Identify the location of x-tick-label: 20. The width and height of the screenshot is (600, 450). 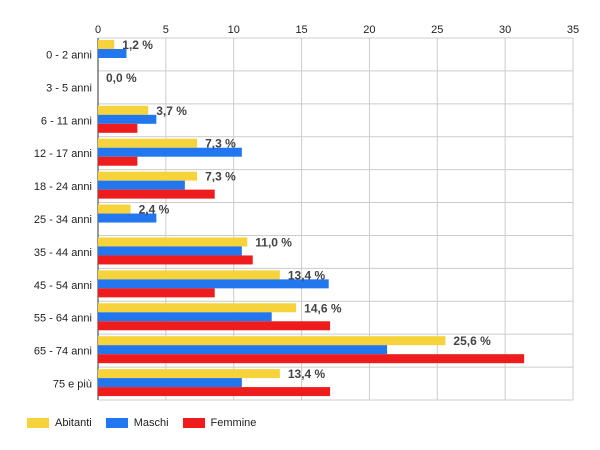
(369, 30).